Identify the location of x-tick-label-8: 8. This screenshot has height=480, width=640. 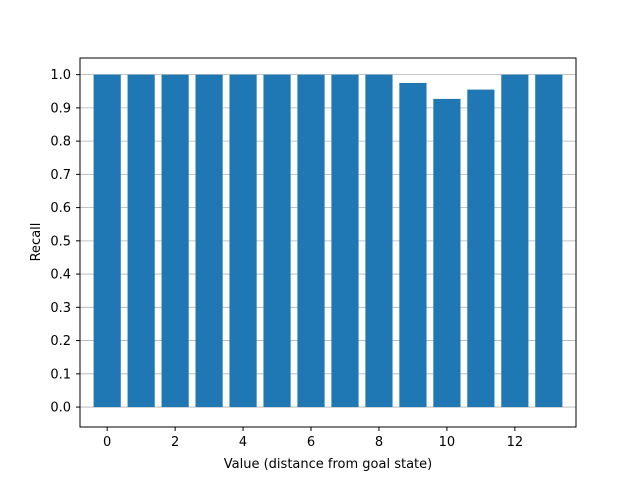
(379, 442).